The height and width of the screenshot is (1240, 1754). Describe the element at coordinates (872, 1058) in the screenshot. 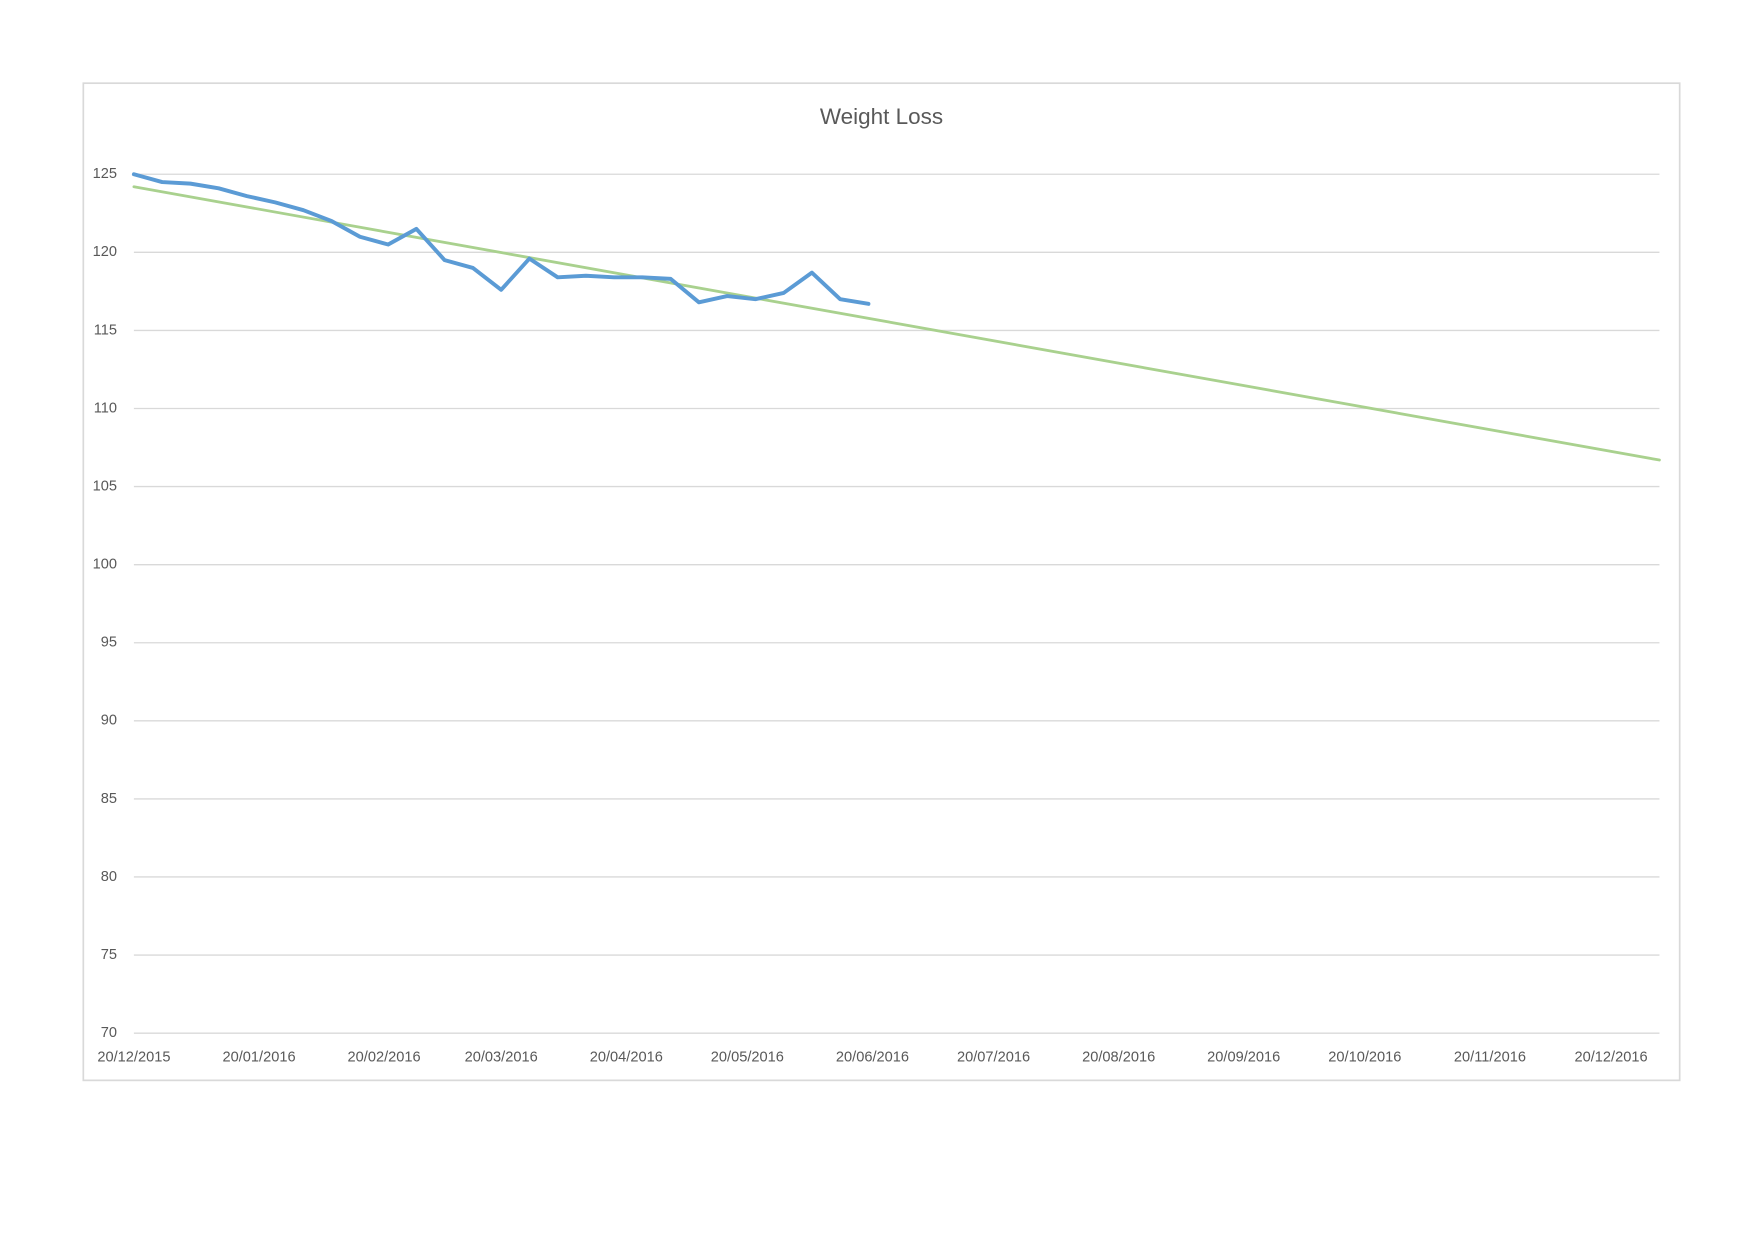

I see `x-tick-label: 20/06/2016` at that location.